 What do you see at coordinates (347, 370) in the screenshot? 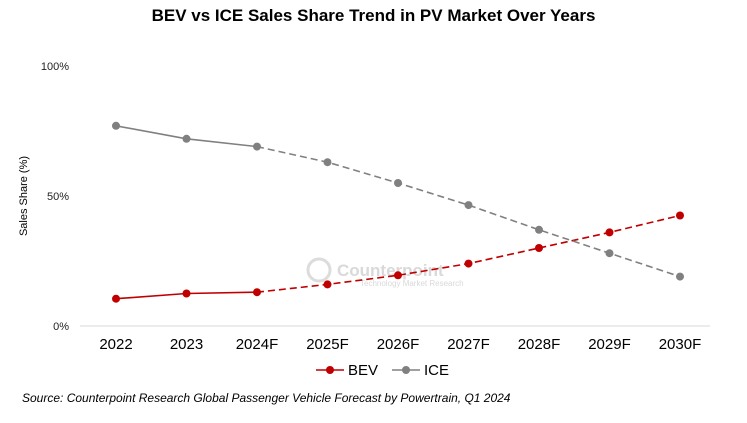
I see `legend-item-bev: BEV` at bounding box center [347, 370].